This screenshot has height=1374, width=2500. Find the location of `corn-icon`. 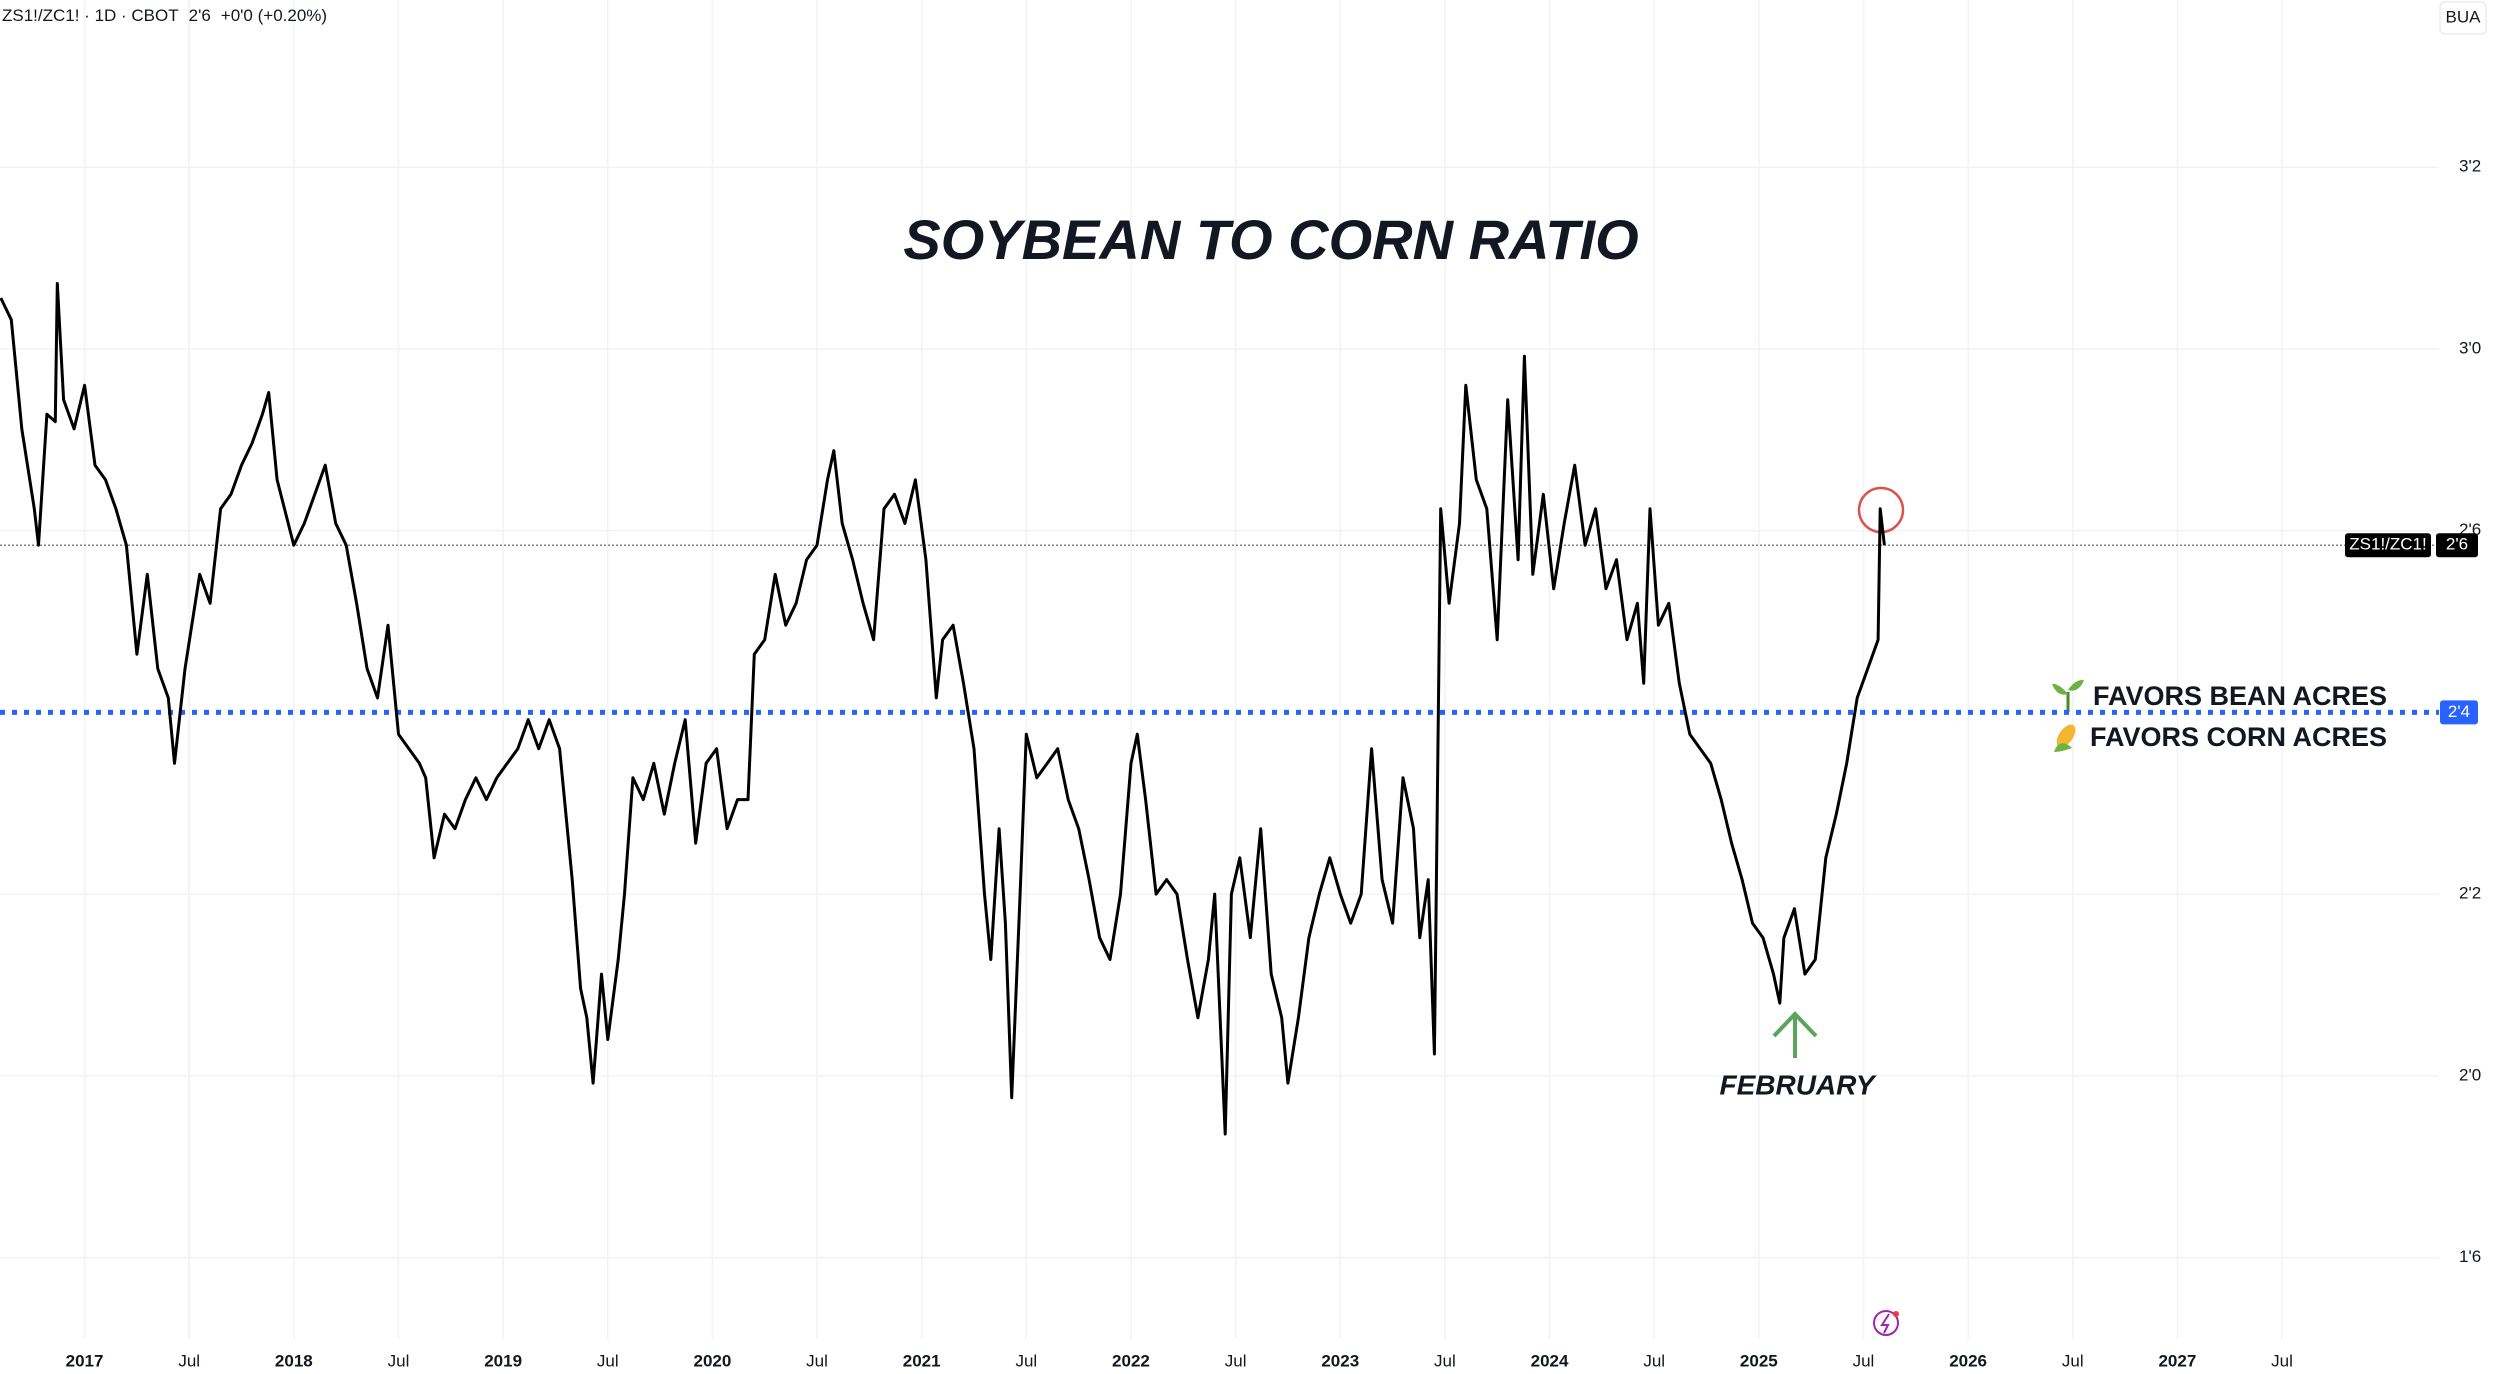

corn-icon is located at coordinates (2065, 738).